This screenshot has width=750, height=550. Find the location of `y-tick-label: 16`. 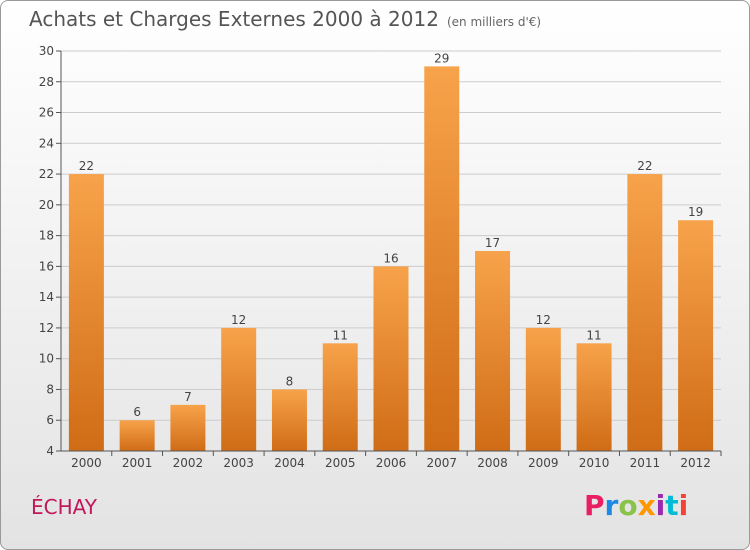

y-tick-label: 16 is located at coordinates (46, 266).